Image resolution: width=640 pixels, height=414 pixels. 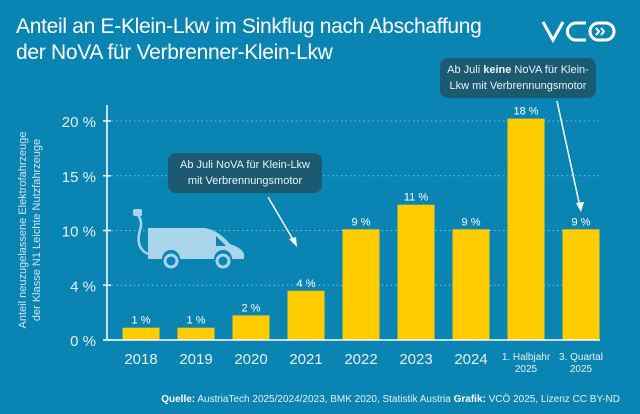 What do you see at coordinates (178, 399) in the screenshot?
I see `source-label: Quelle:` at bounding box center [178, 399].